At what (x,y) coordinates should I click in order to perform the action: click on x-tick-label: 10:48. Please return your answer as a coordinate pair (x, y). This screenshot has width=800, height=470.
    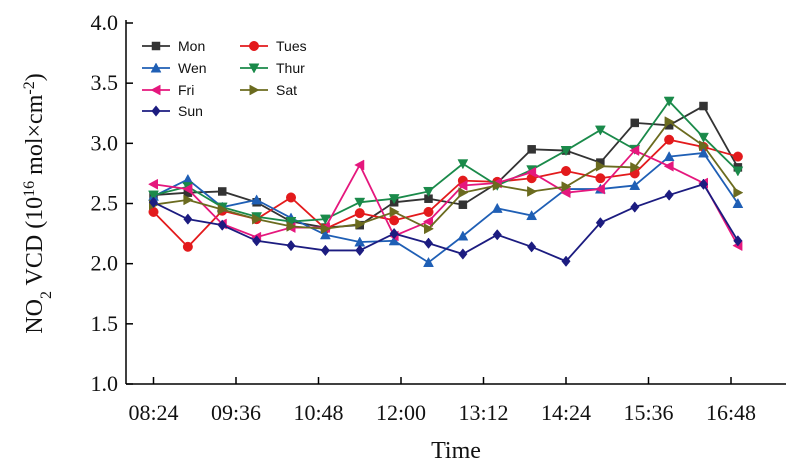
    Looking at the image, I should click on (318, 412).